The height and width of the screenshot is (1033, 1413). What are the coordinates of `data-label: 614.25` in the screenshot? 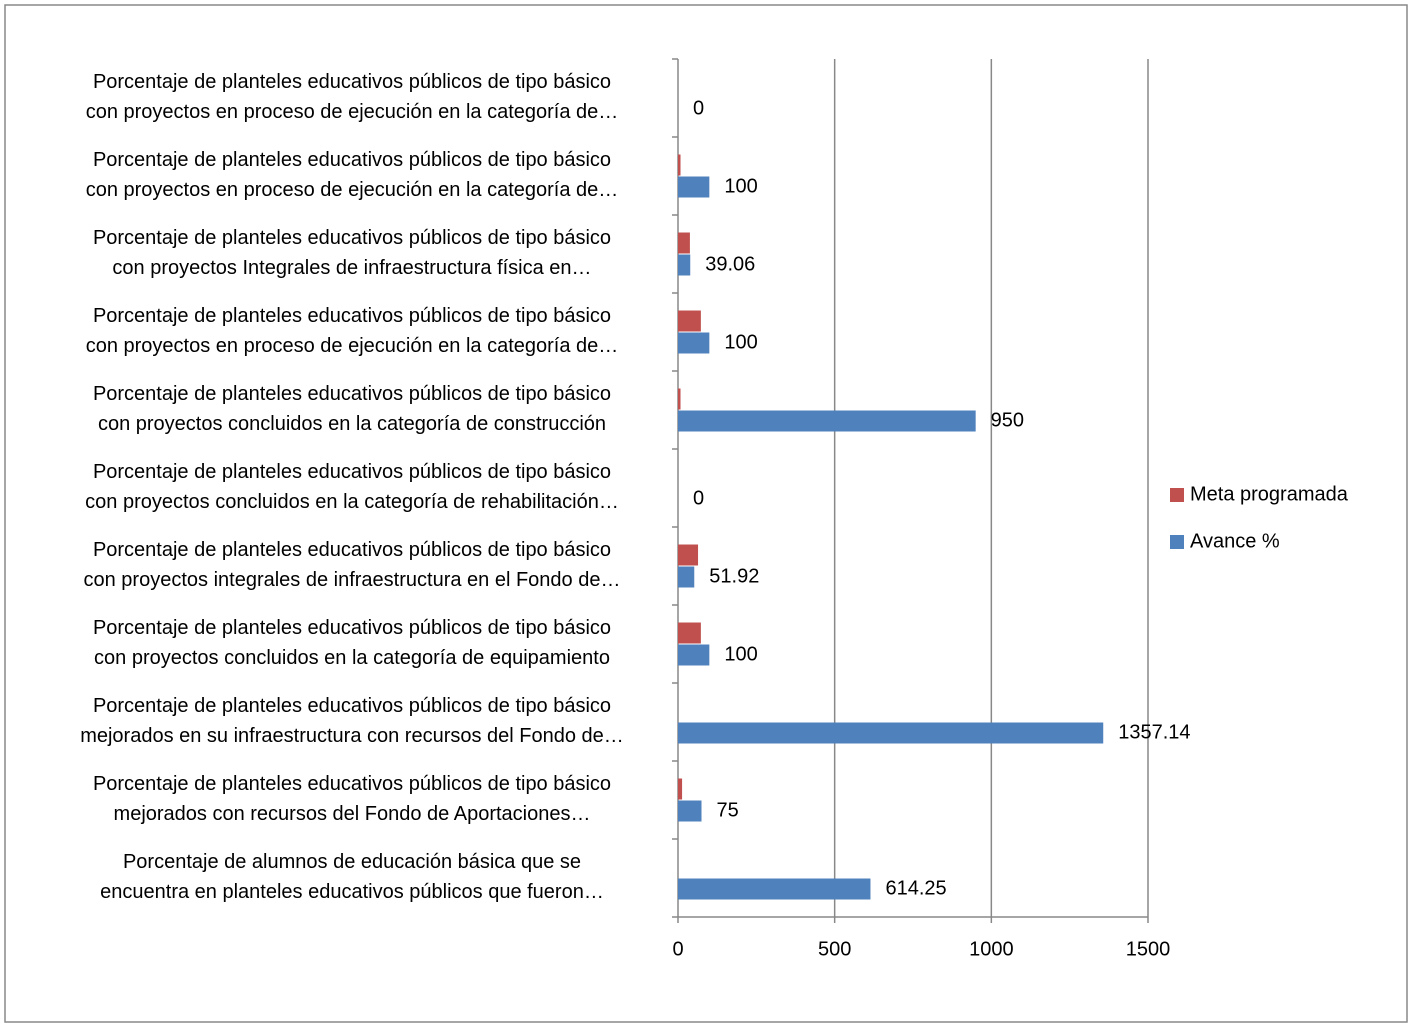 It's located at (915, 888).